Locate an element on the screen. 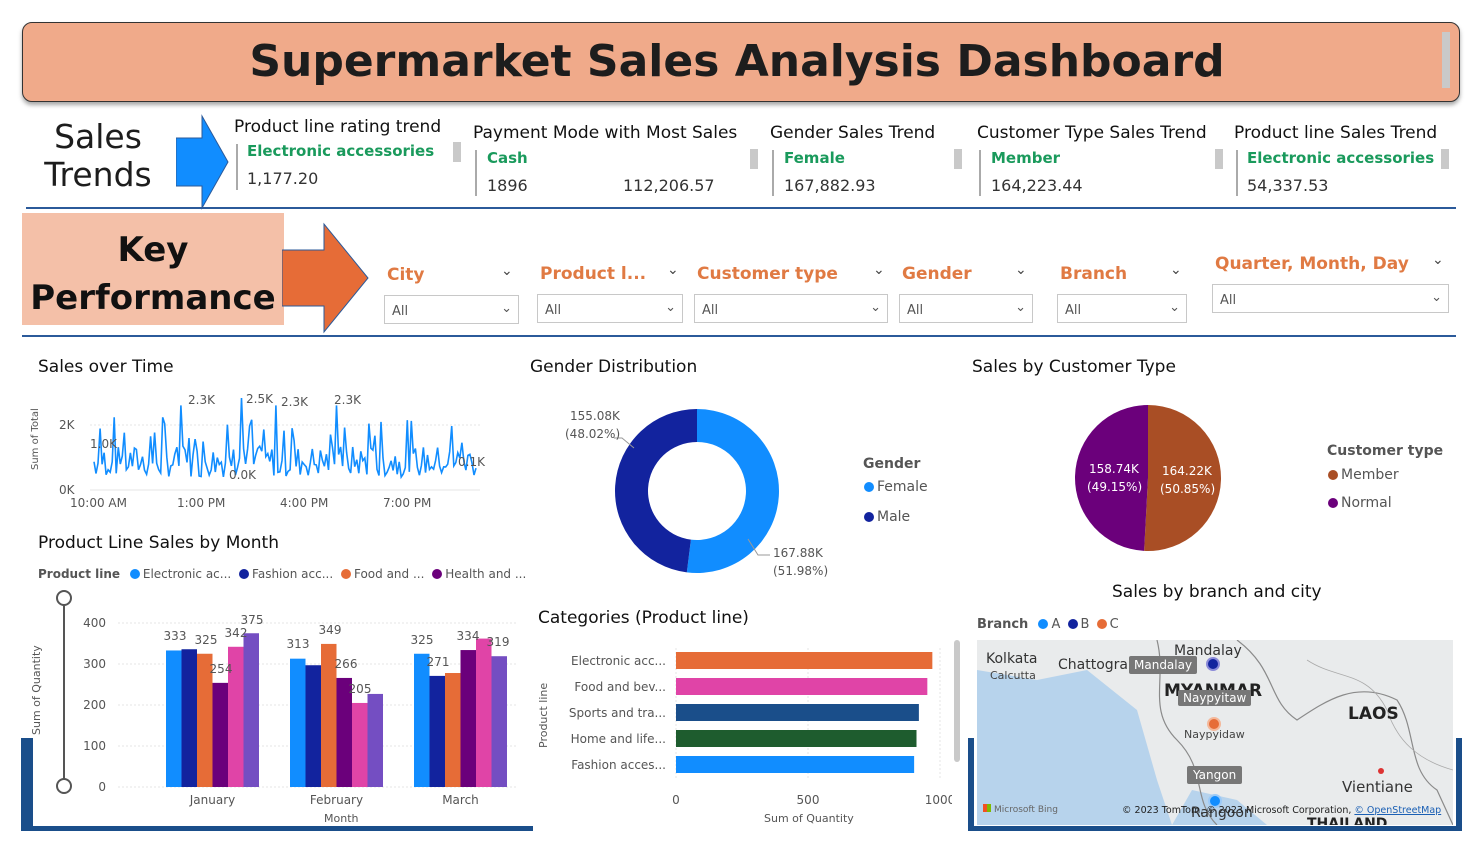  x-tick-label: 0 is located at coordinates (676, 800).